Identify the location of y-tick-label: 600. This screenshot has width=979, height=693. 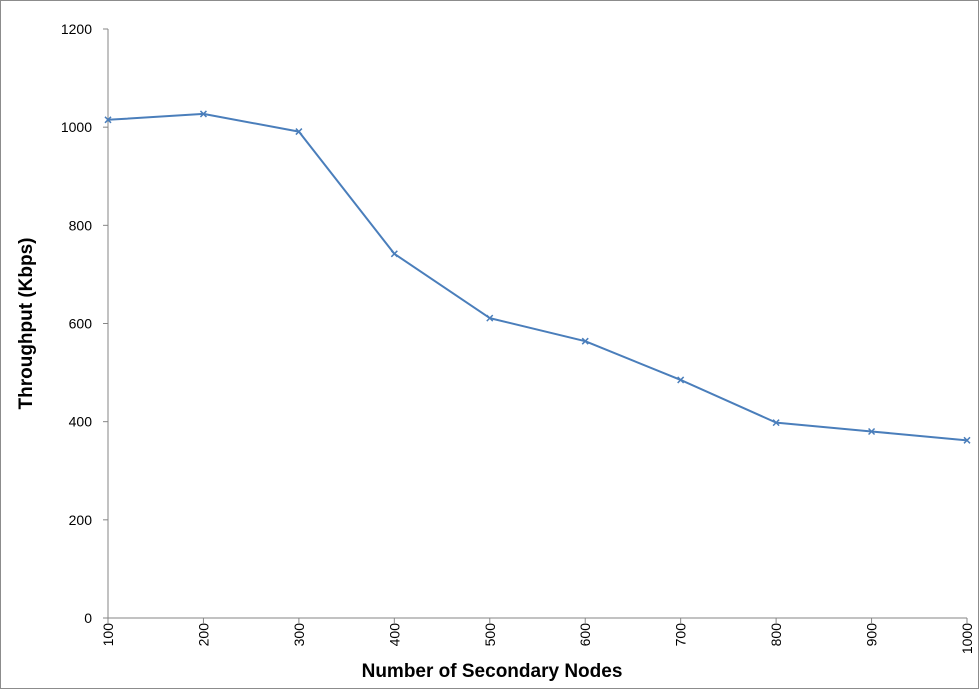
(81, 324).